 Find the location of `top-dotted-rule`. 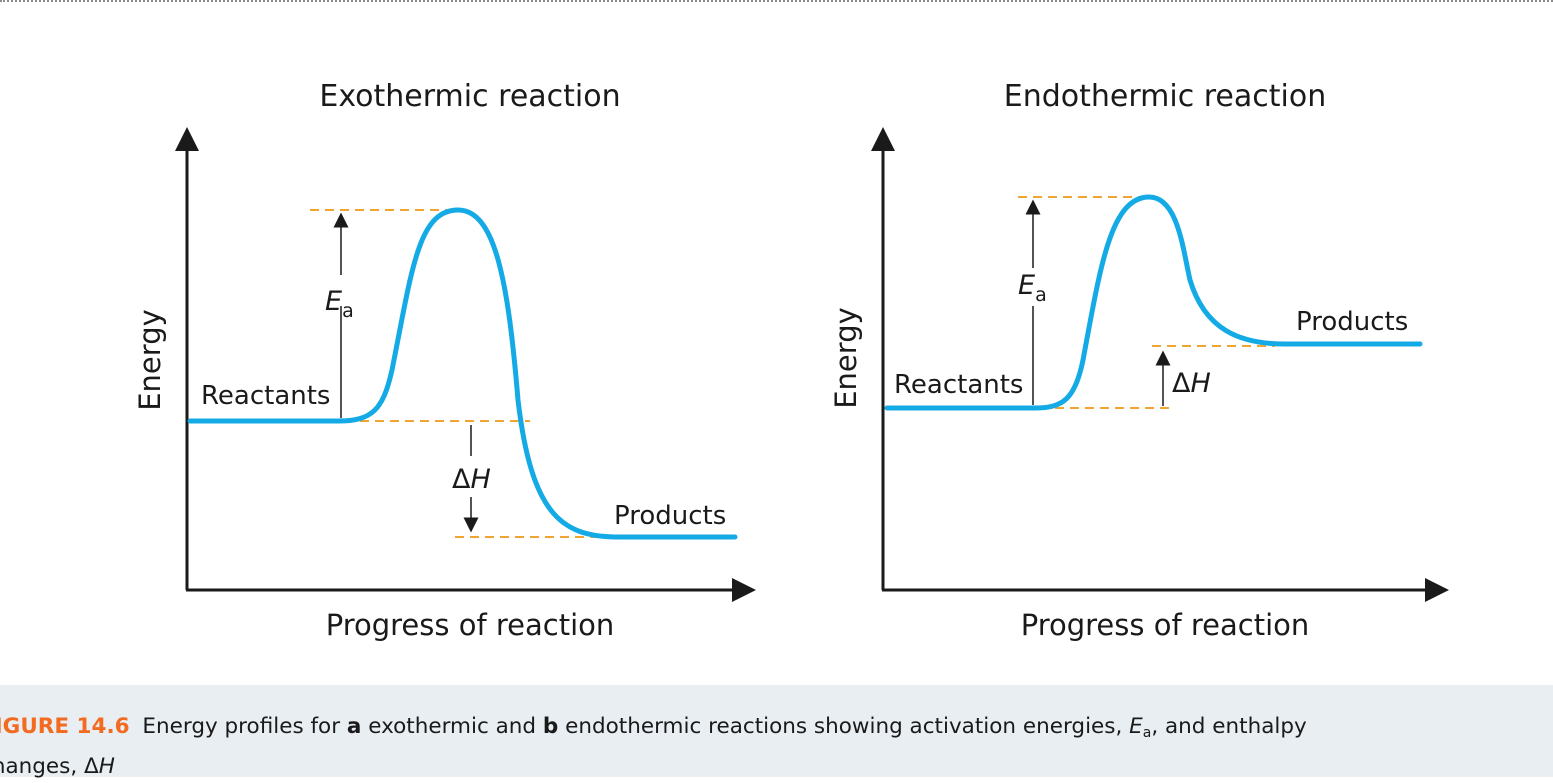

top-dotted-rule is located at coordinates (776, 1).